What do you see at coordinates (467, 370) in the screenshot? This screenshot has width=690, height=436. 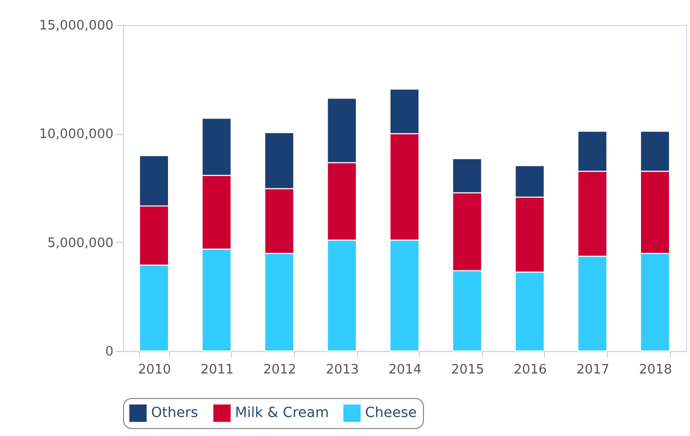 I see `x-tick-label: 2015` at bounding box center [467, 370].